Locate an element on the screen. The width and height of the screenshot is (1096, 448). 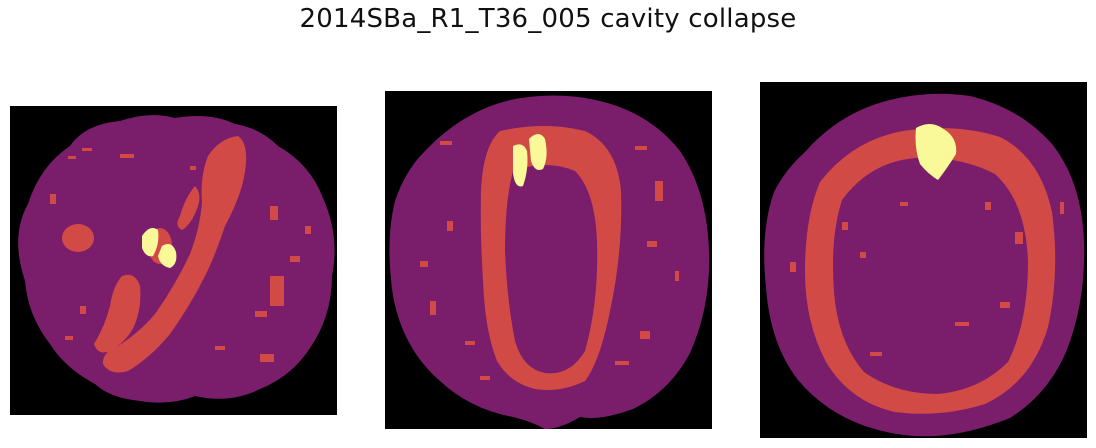
tissue-ring is located at coordinates (551, 258).